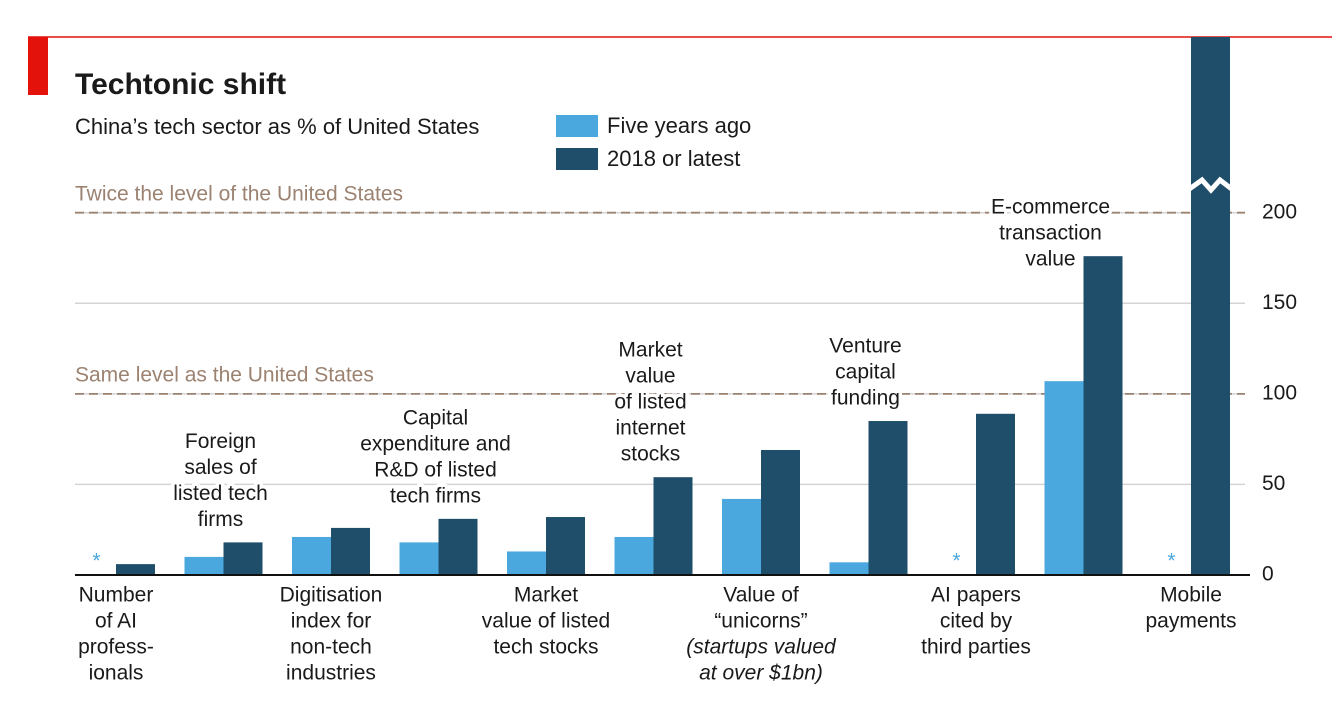  What do you see at coordinates (435, 495) in the screenshot?
I see `x-tick-label: tech firms` at bounding box center [435, 495].